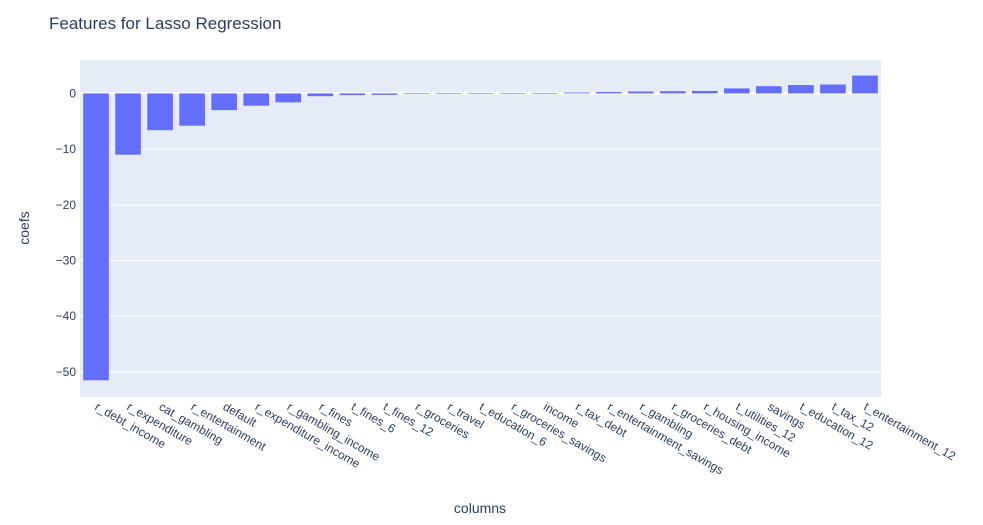  What do you see at coordinates (24, 227) in the screenshot?
I see `y-axis-title: coefs` at bounding box center [24, 227].